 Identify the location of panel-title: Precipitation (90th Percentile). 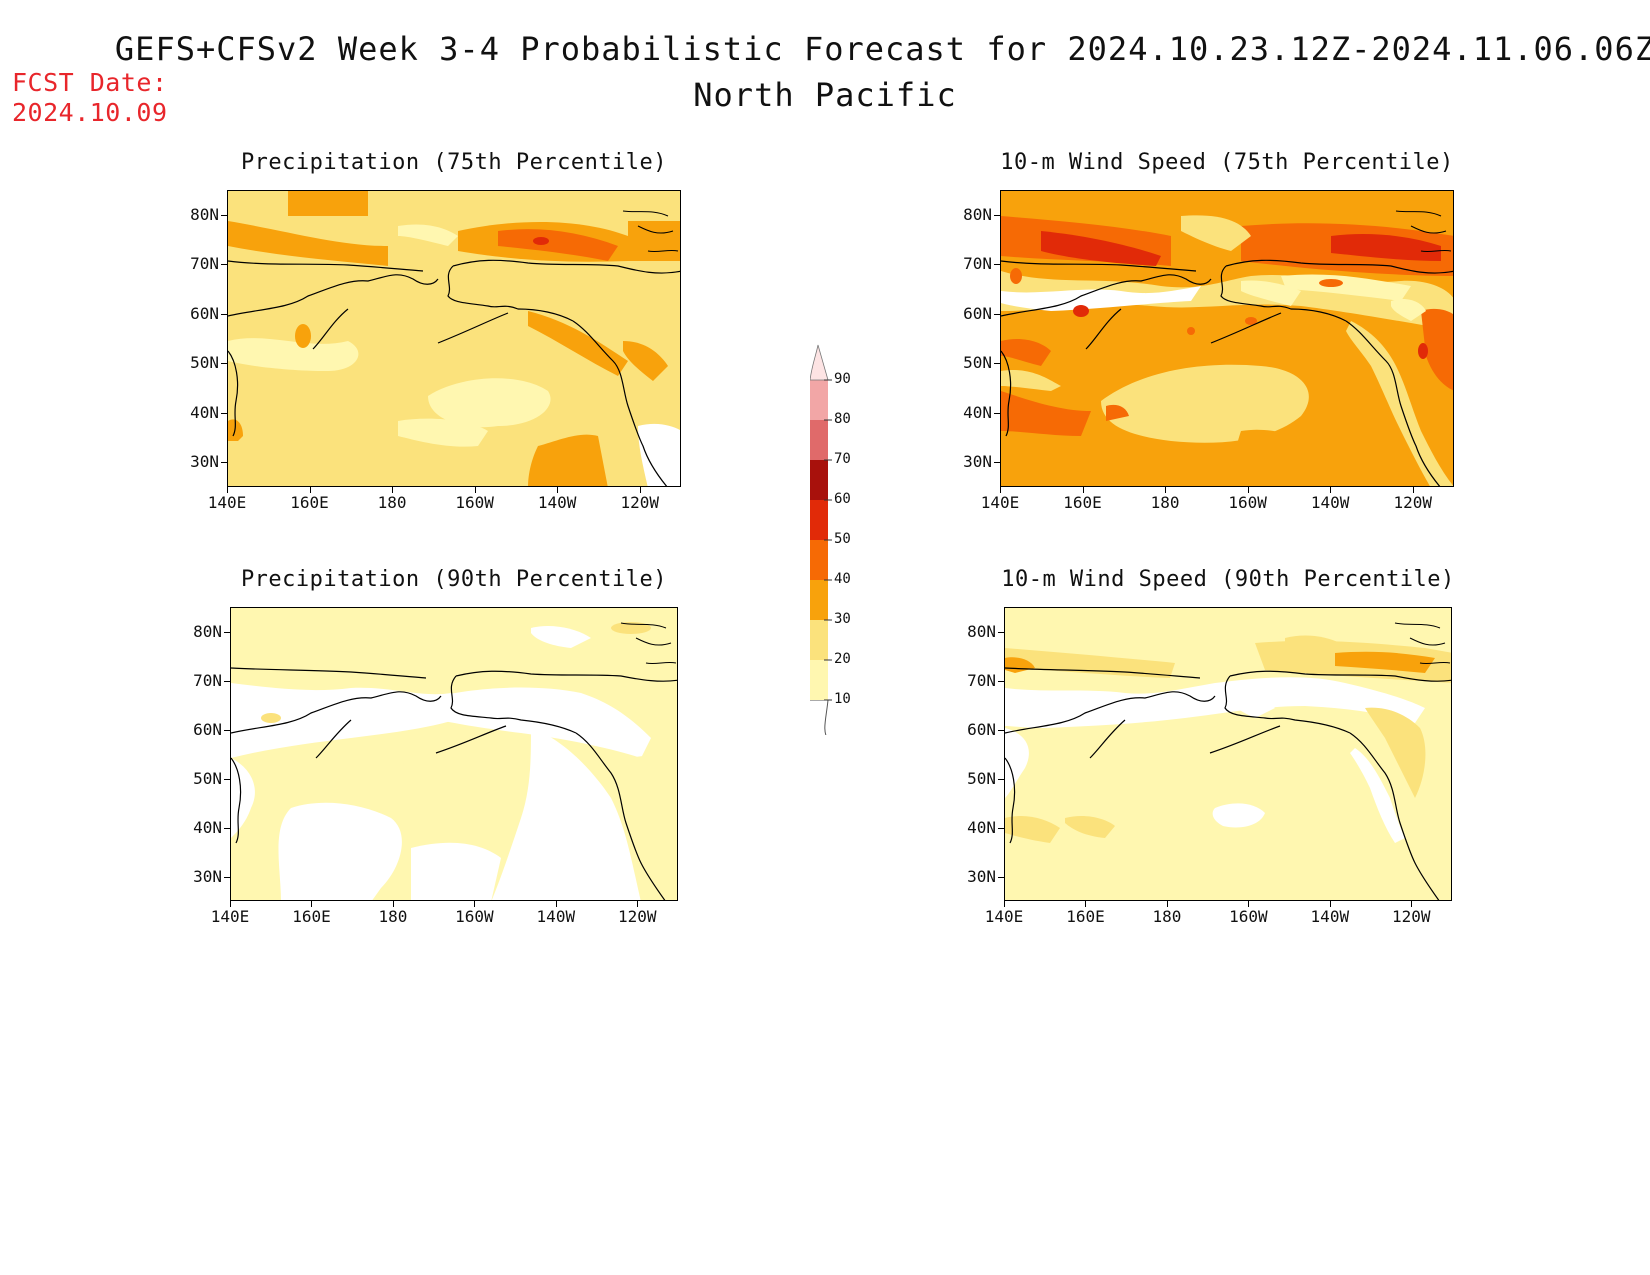
(454, 579).